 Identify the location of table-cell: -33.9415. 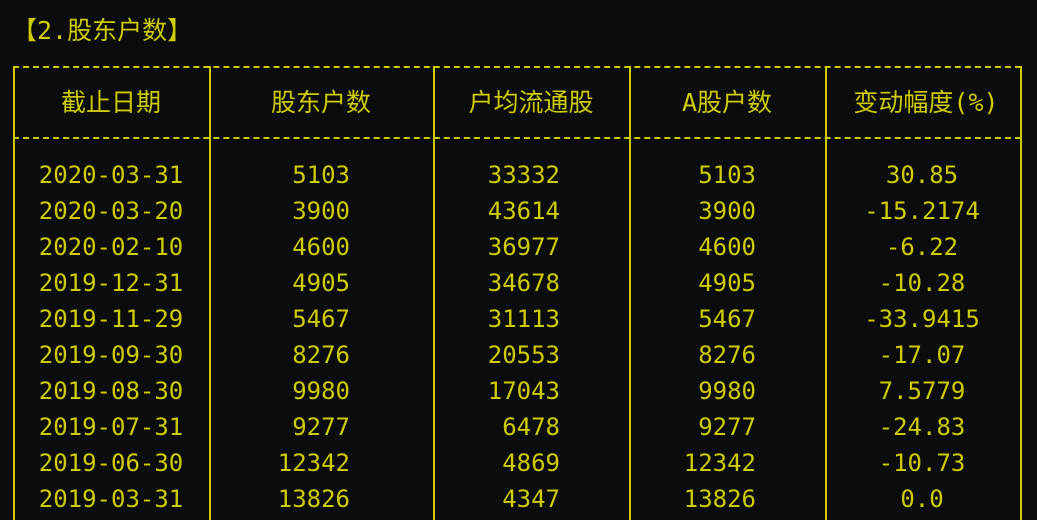
(922, 319).